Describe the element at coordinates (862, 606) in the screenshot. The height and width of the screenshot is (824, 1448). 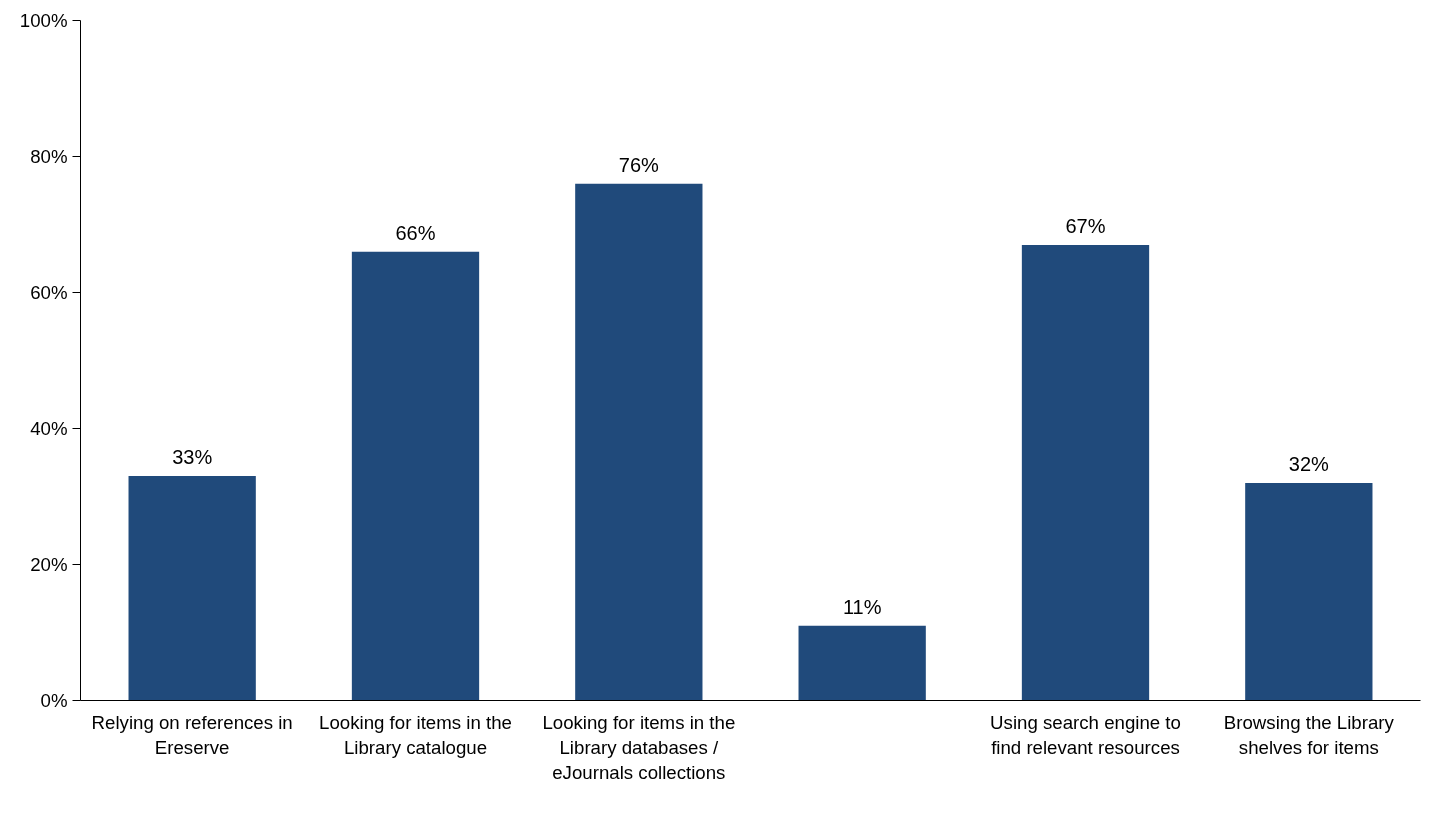
I see `data-label: 11%` at that location.